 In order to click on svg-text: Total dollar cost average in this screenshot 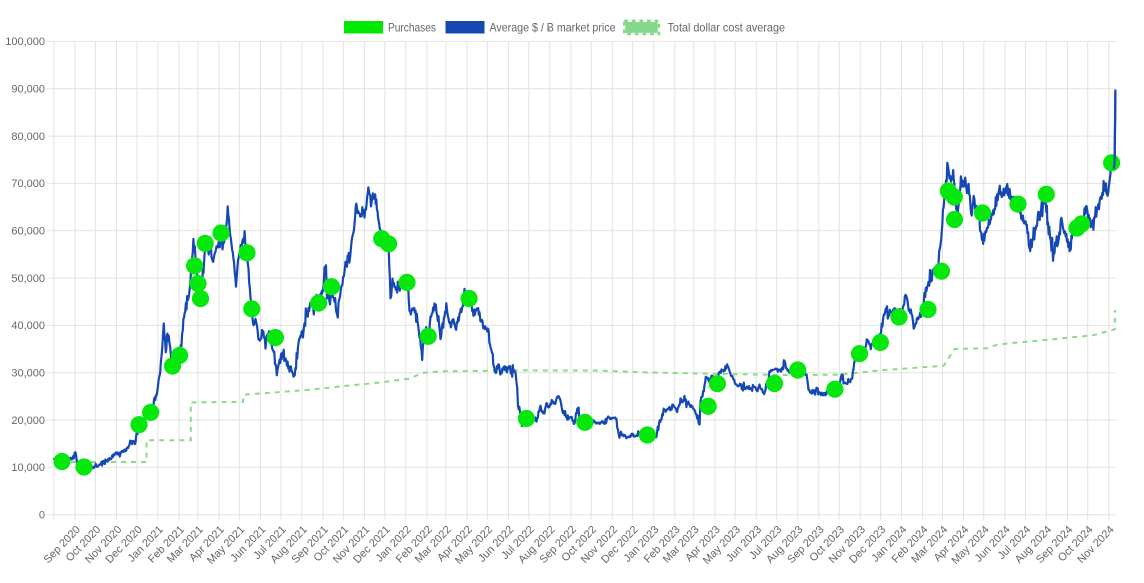, I will do `click(727, 28)`.